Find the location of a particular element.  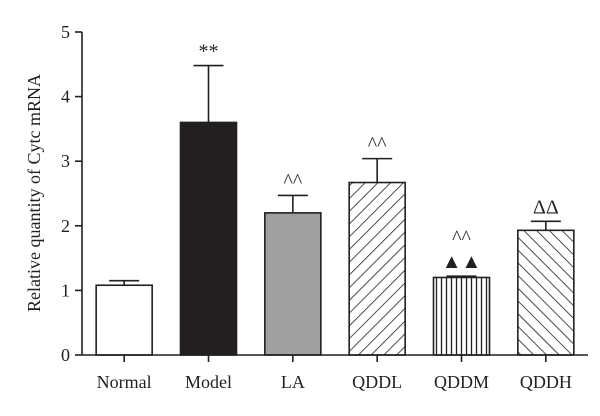

y-tick-label: 0 is located at coordinates (65, 355).